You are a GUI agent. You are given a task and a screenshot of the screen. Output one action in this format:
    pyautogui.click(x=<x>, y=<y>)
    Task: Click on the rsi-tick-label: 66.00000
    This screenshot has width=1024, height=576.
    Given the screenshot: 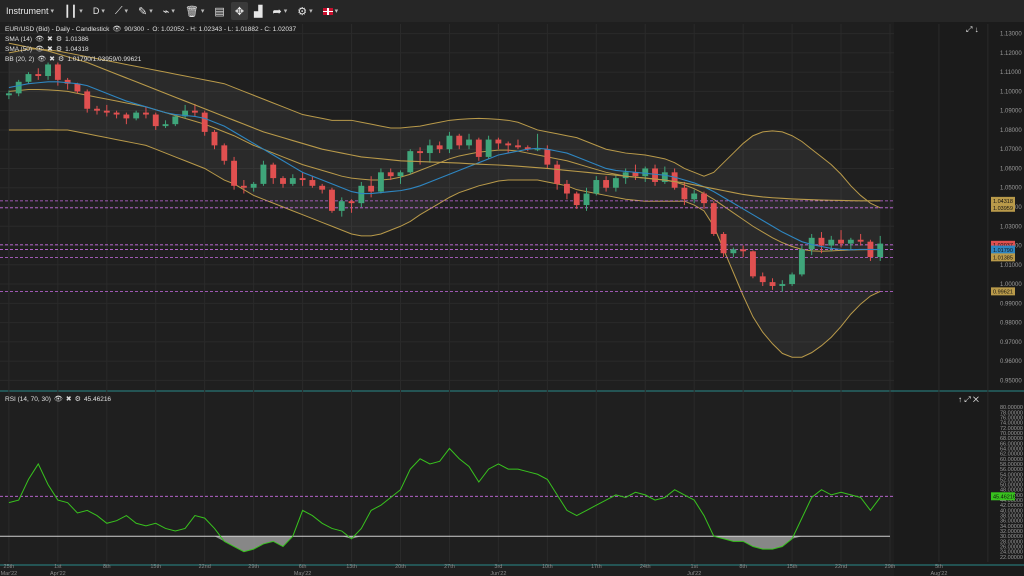 What is the action you would take?
    pyautogui.click(x=1011, y=444)
    